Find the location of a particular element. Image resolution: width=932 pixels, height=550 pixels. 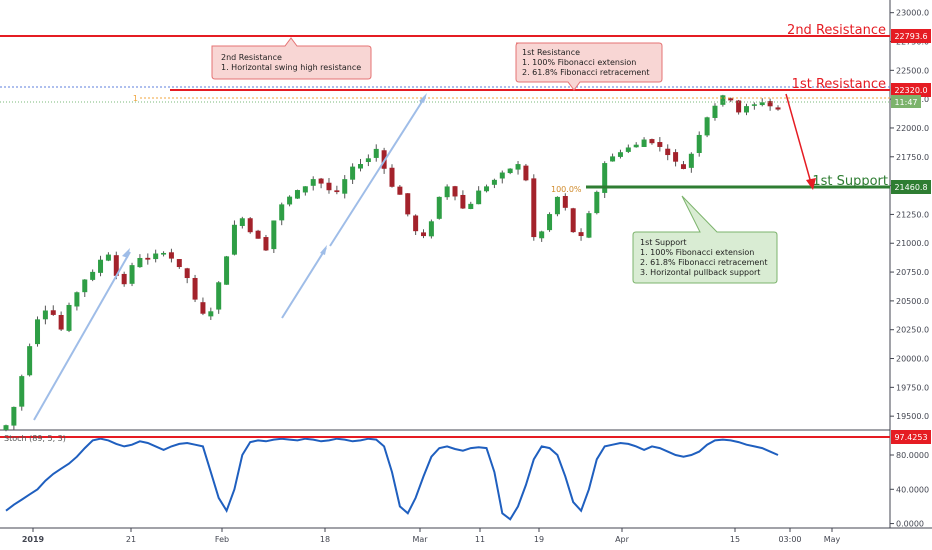

time-tick-label: 21 is located at coordinates (131, 539).